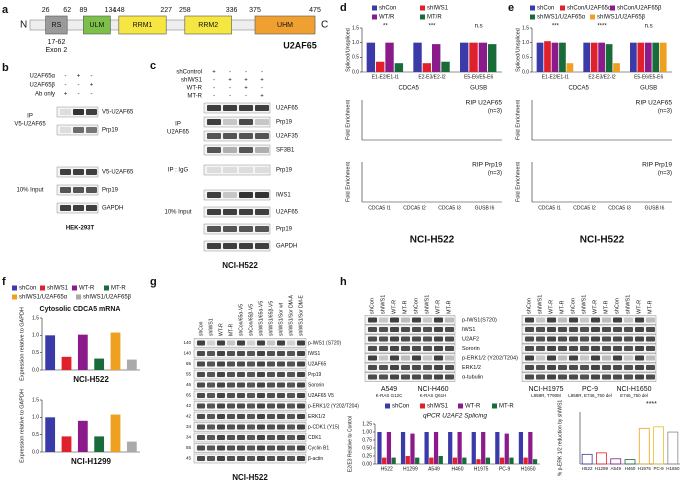 The image size is (685, 485). Describe the element at coordinates (648, 77) in the screenshot. I see `x-tick-label: E5-E6/E5-E6` at that location.